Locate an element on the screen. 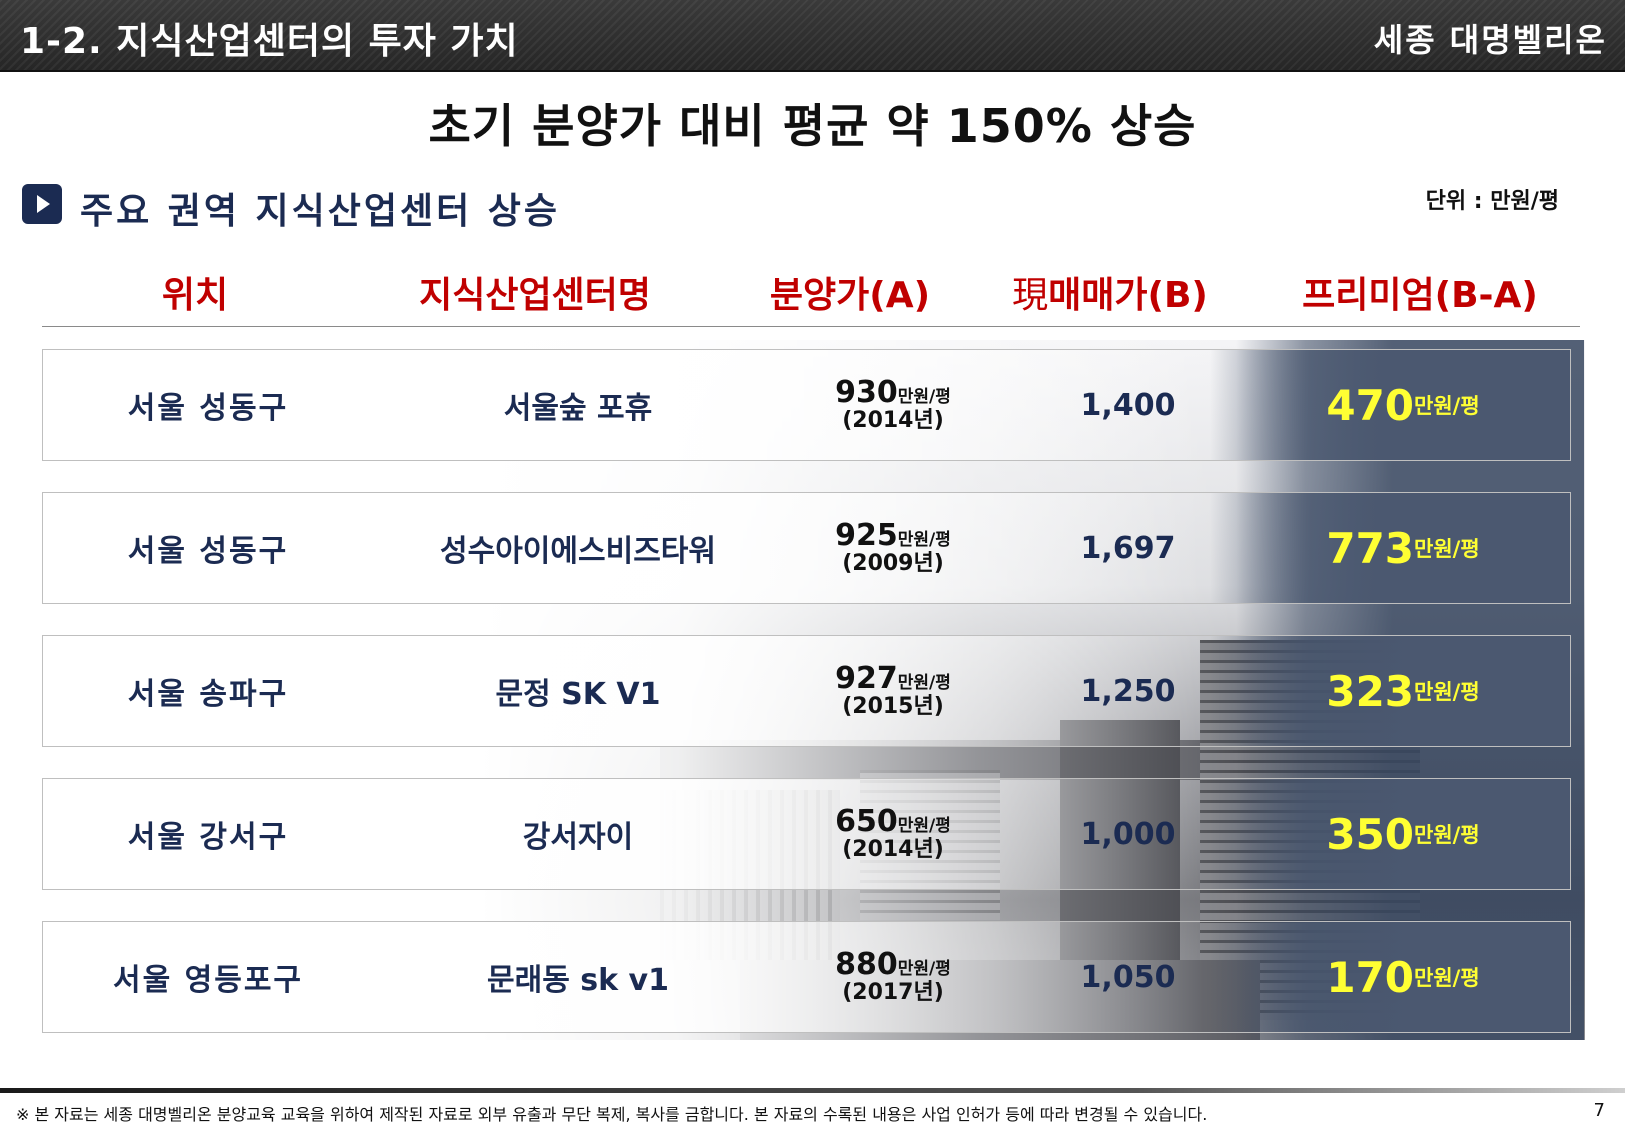  headline: 초기 분양가 대비 평균 약 150% 상승 is located at coordinates (812, 126).